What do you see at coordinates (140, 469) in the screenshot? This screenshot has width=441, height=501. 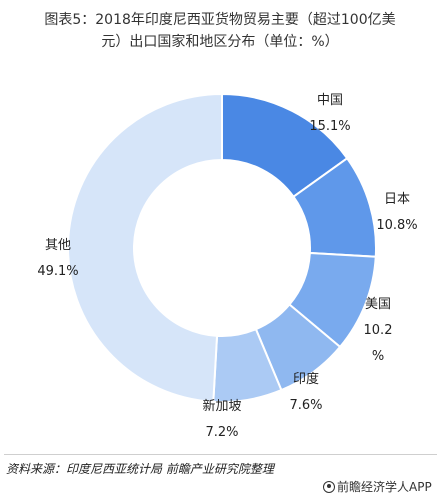 I see `source-note: 资料来源：印度尼西亚统计局 前瞻产业研究院整理` at bounding box center [140, 469].